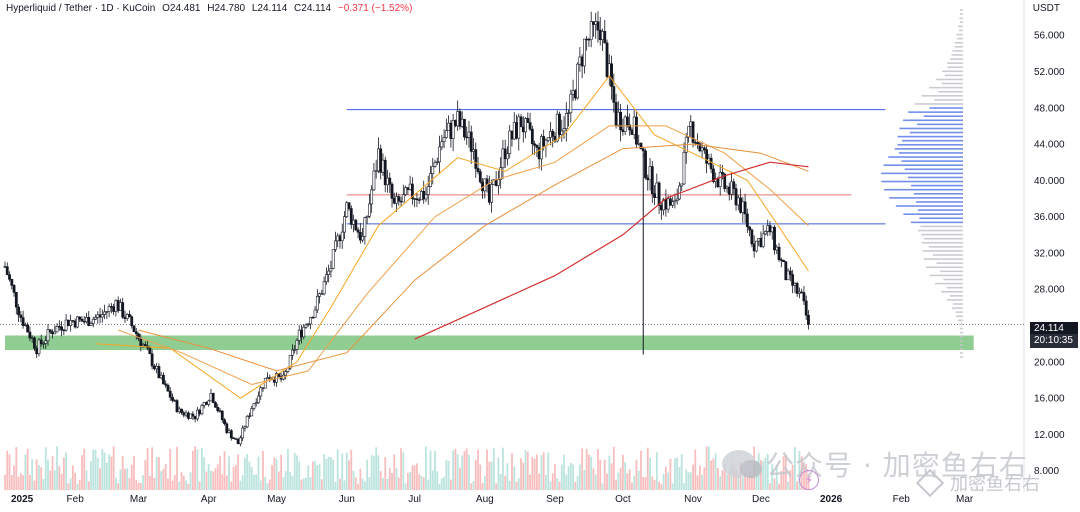 The height and width of the screenshot is (512, 1080). What do you see at coordinates (22, 499) in the screenshot?
I see `x-tick-label: 2025` at bounding box center [22, 499].